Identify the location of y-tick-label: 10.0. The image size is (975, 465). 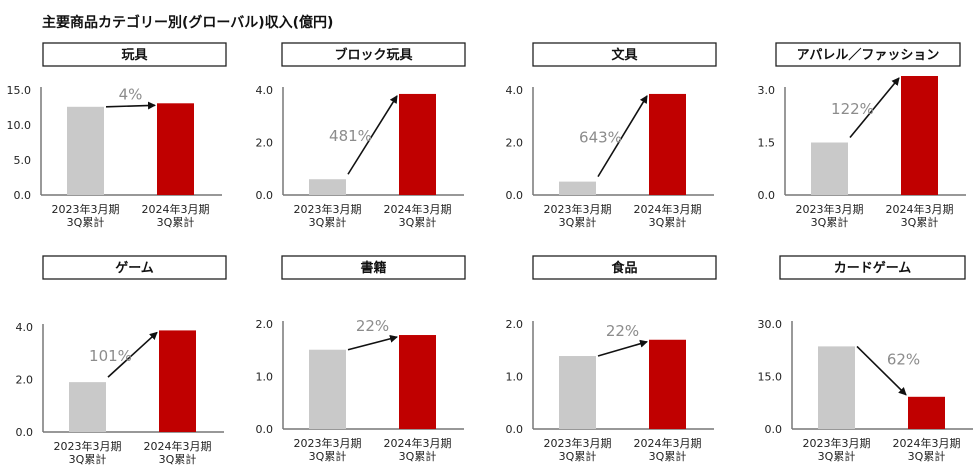
(19, 125).